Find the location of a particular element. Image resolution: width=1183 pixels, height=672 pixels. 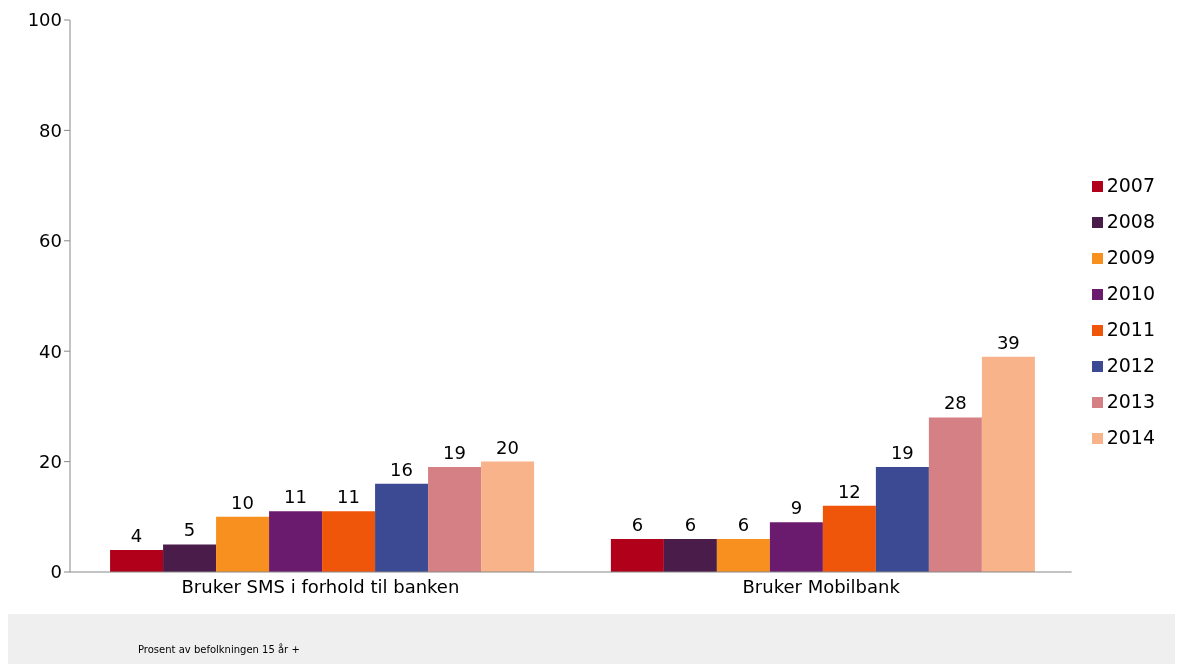

legend-label: 2009 is located at coordinates (1130, 257).